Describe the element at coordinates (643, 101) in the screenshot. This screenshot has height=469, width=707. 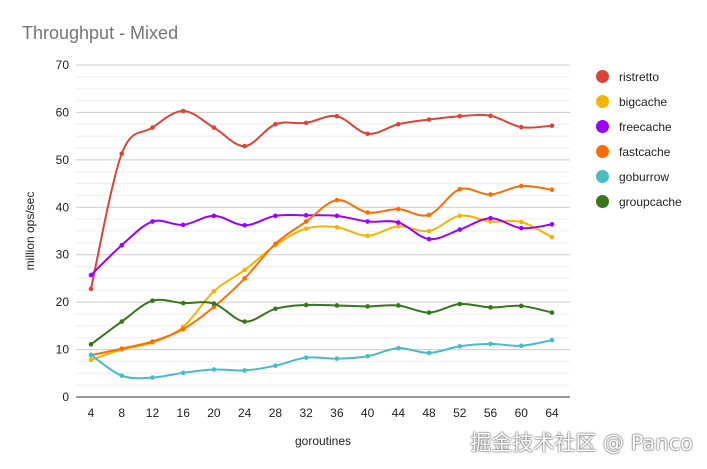
I see `legend-label: bigcache` at that location.